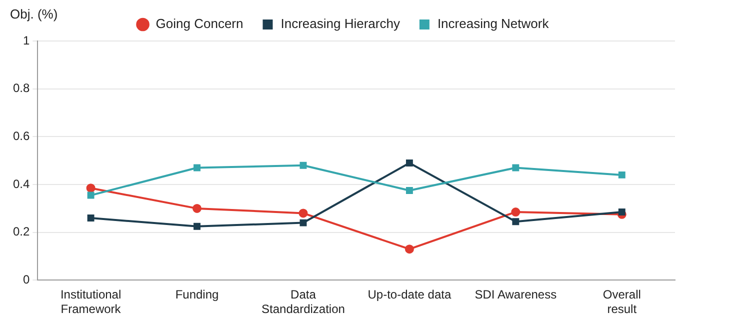 This screenshot has height=320, width=730. Describe the element at coordinates (622, 309) in the screenshot. I see `category-label: result` at that location.